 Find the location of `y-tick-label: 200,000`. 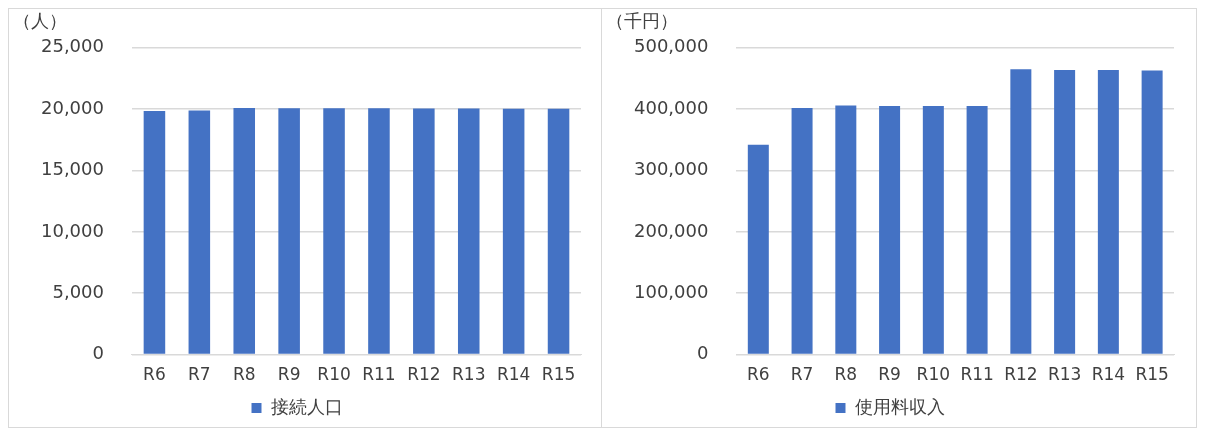

y-tick-label: 200,000 is located at coordinates (671, 230).